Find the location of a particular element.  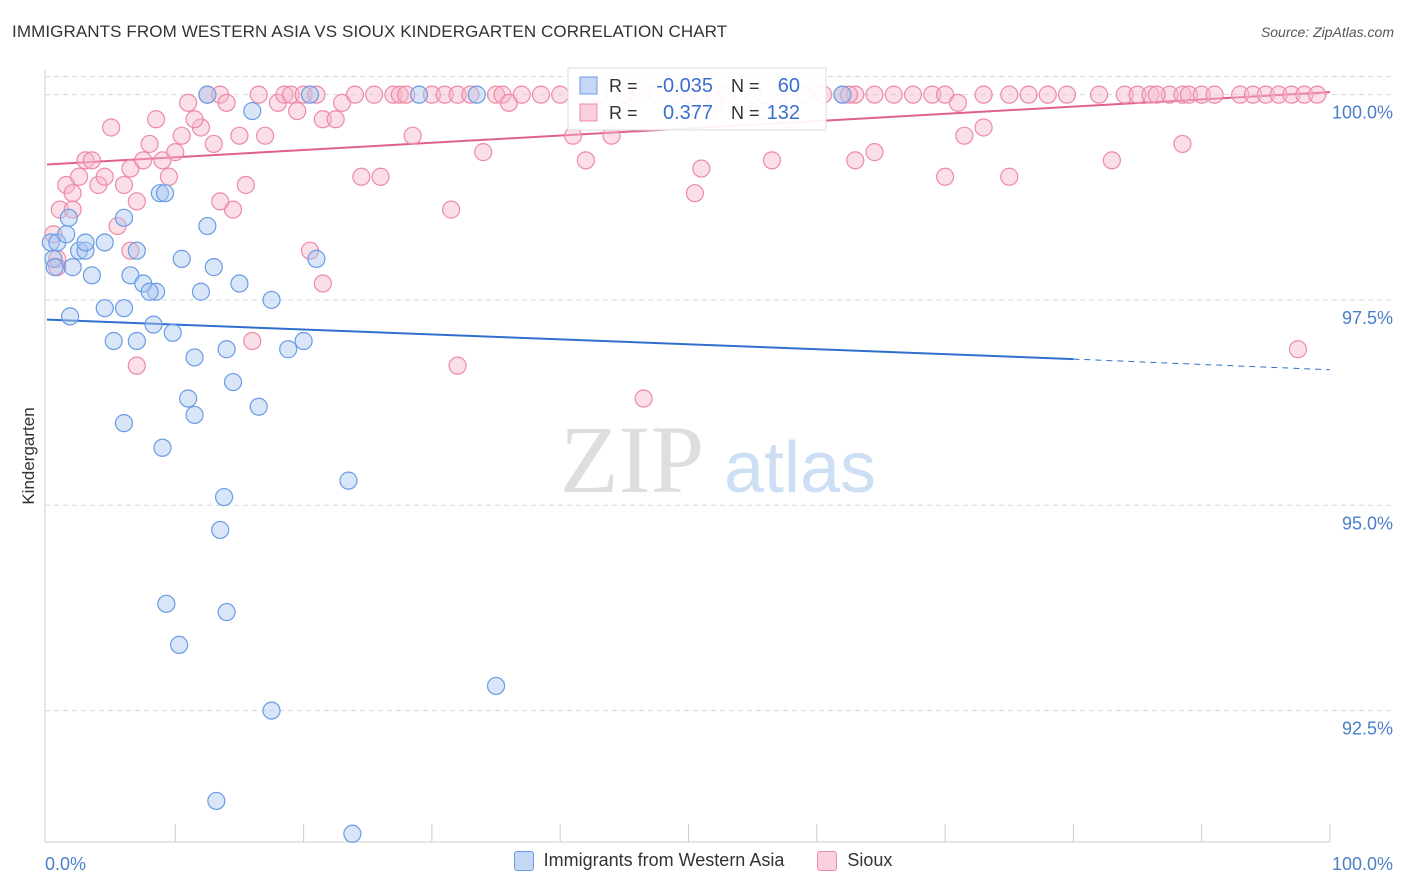

stats-n-value-1: 132 is located at coordinates (783, 113).